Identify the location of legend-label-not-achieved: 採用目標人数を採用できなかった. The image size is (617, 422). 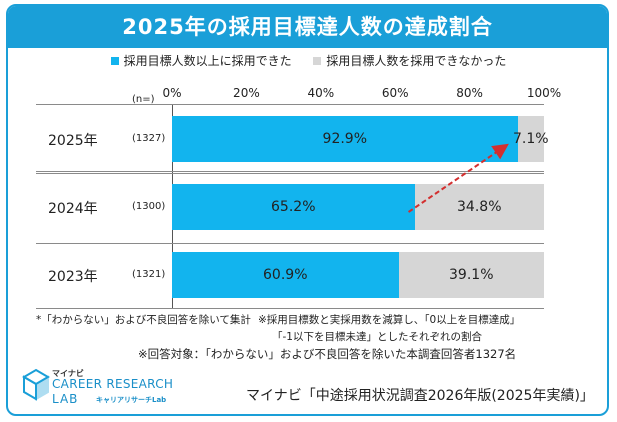
(416, 61).